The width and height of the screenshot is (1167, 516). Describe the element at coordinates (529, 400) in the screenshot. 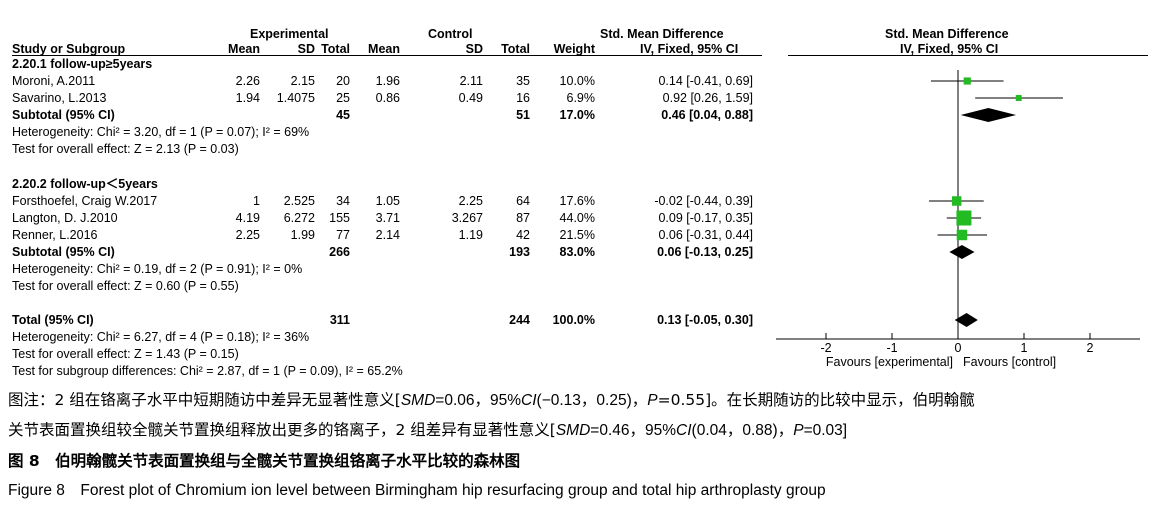

I see `note-ci-label: CI` at that location.